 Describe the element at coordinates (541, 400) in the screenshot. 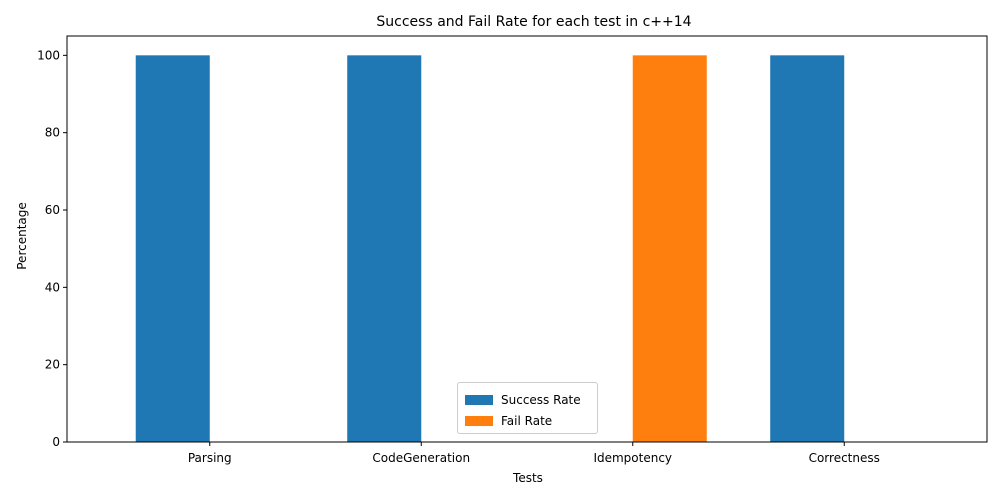

I see `legend-label-success: Success Rate` at that location.